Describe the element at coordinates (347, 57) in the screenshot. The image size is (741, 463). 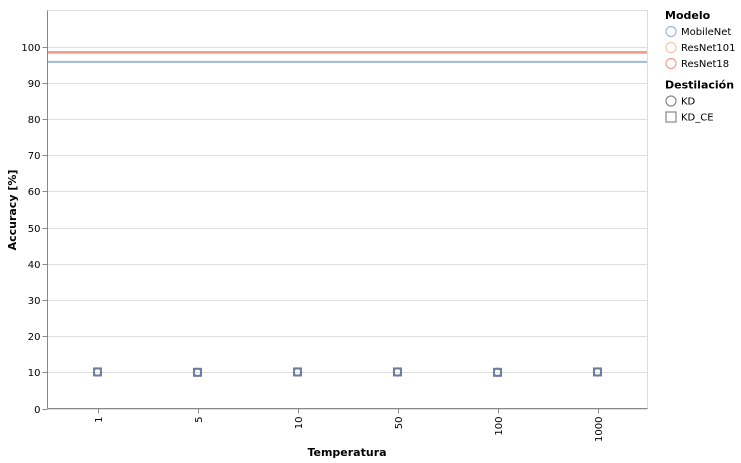
I see `reference-lines` at that location.